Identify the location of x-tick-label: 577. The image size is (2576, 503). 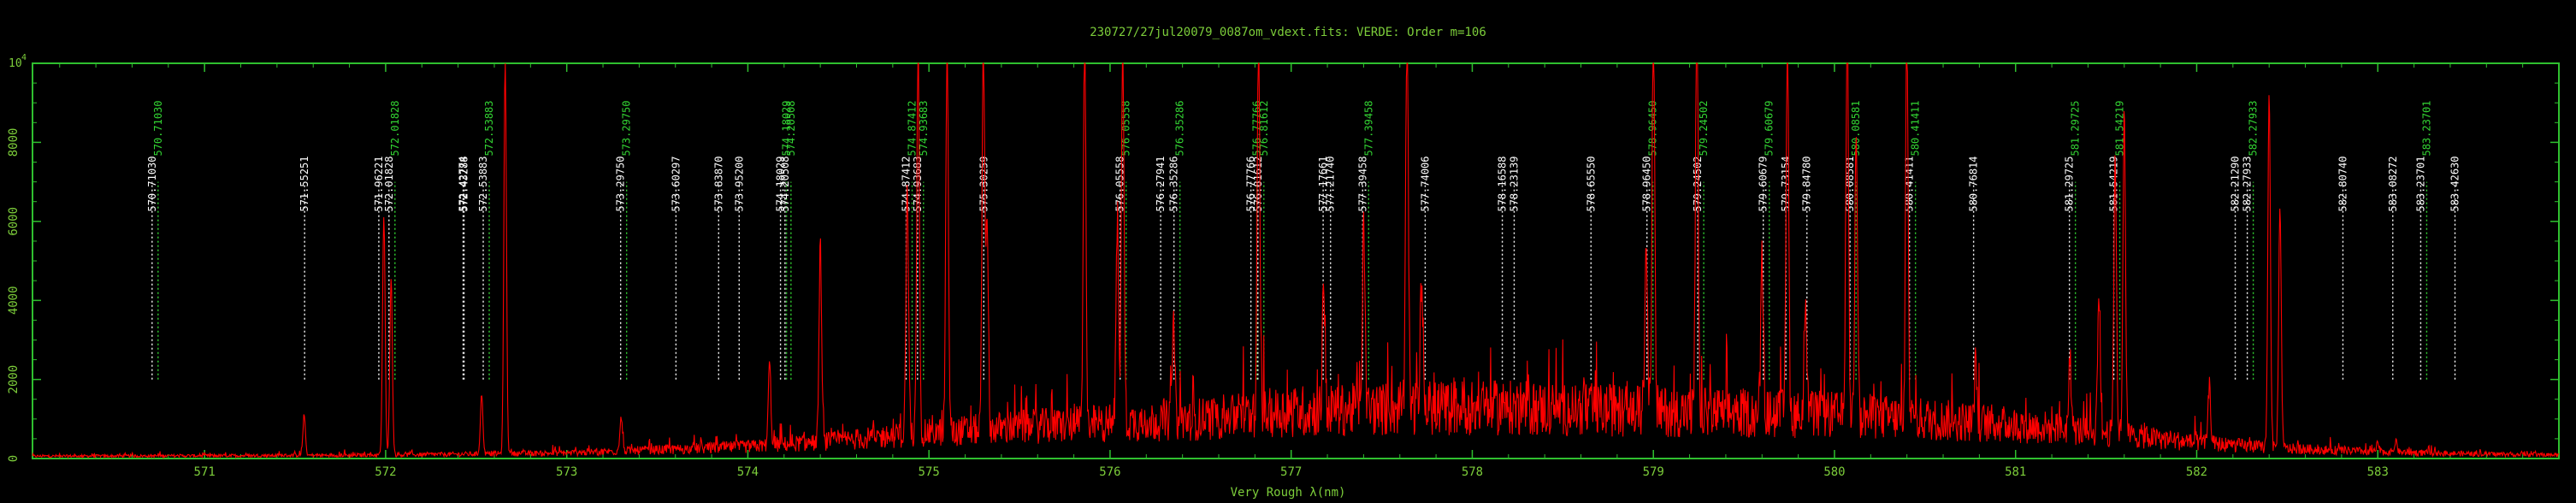
(1291, 472).